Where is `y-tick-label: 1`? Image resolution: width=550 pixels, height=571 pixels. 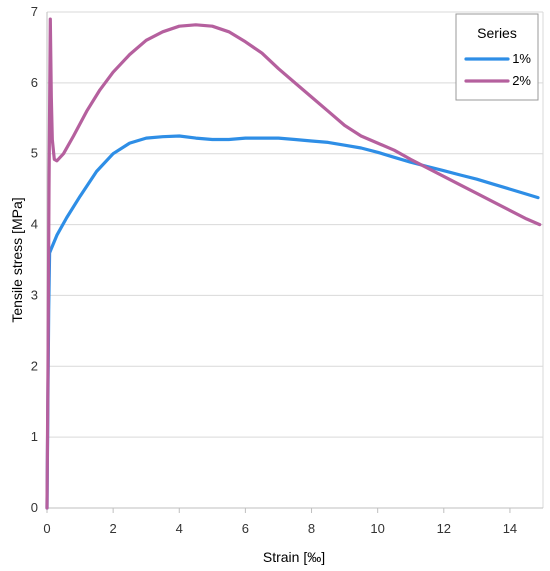
y-tick-label: 1 is located at coordinates (34, 436).